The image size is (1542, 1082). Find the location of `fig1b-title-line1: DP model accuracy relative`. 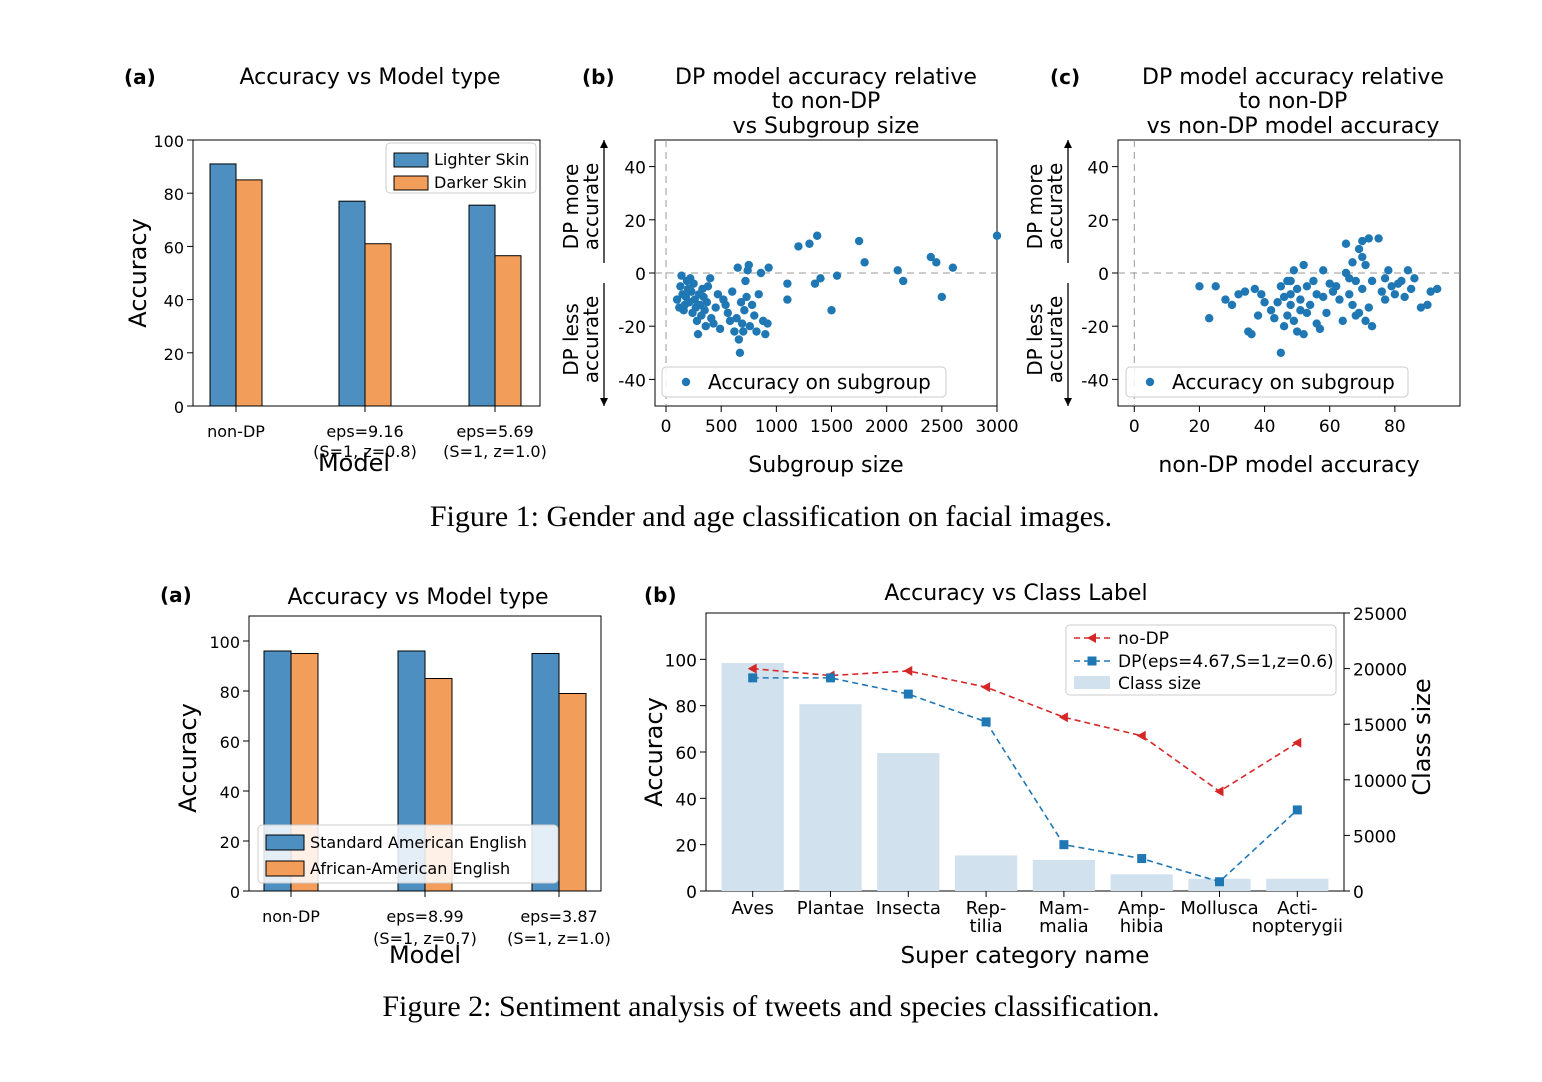

fig1b-title-line1: DP model accuracy relative is located at coordinates (826, 77).